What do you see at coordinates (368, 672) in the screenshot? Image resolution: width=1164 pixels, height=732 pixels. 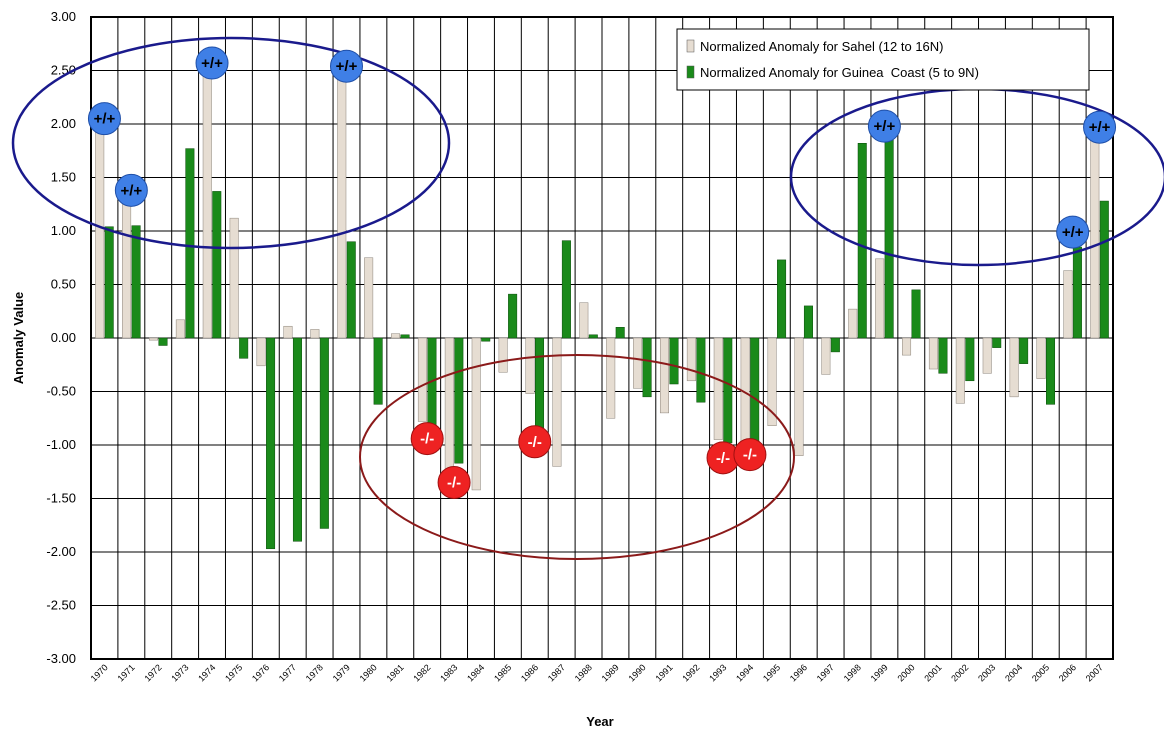 I see `x-tick-label: 1980` at bounding box center [368, 672].